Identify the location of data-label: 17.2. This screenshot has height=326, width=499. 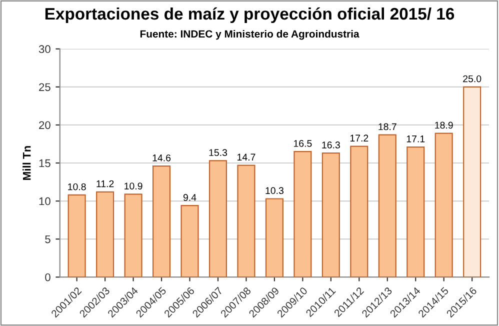
(359, 138).